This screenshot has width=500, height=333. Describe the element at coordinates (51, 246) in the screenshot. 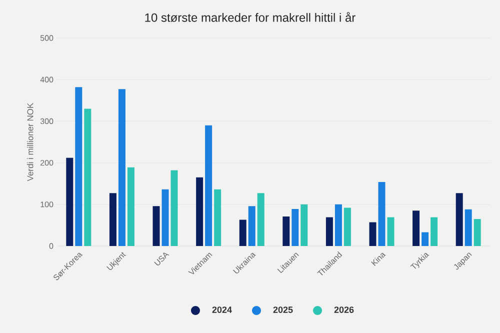

I see `y-tick-label: 0` at that location.